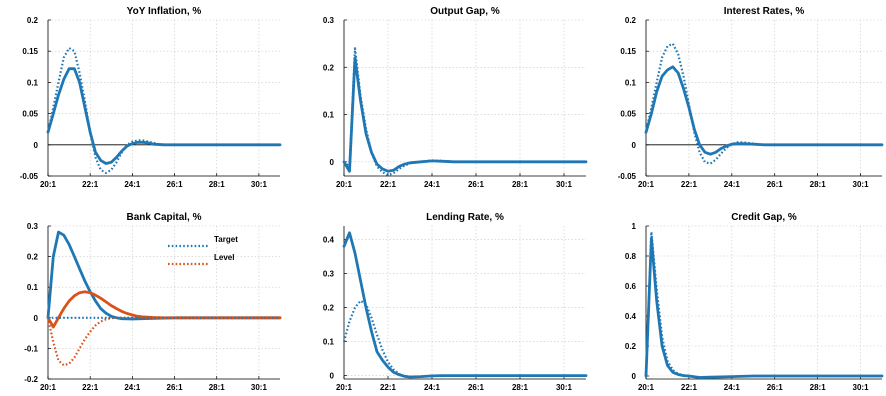  Describe the element at coordinates (631, 286) in the screenshot. I see `y-tick-label: 0.6` at that location.